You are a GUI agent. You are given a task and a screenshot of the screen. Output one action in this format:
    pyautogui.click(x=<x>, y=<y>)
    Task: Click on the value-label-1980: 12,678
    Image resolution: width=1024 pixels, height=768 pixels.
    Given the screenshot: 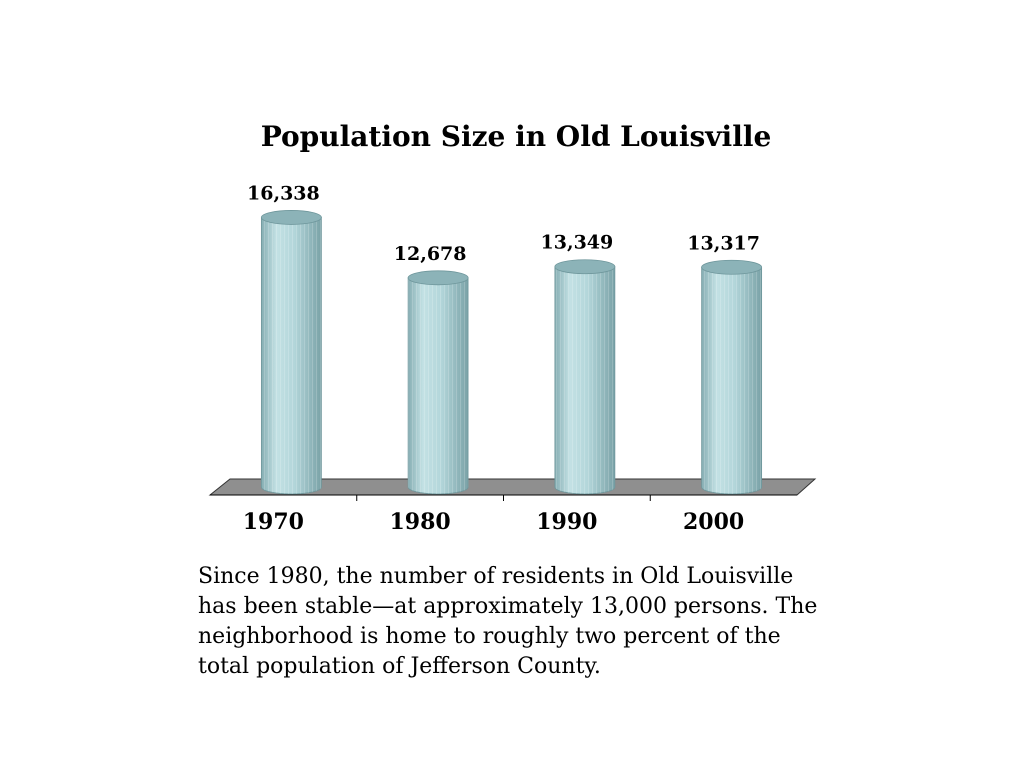 What is the action you would take?
    pyautogui.click(x=430, y=254)
    